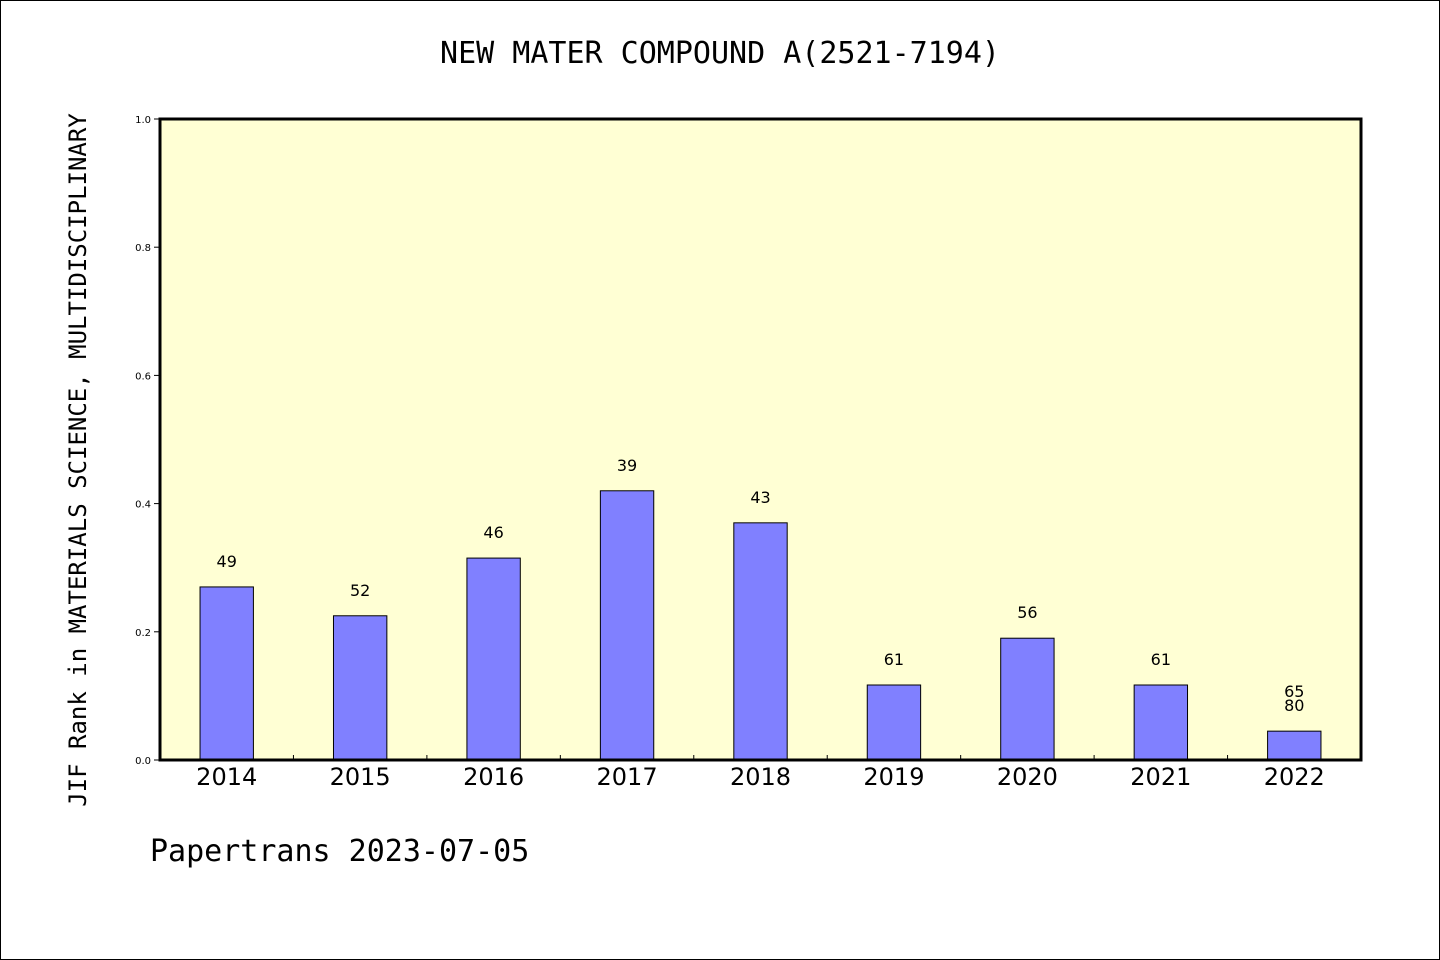 The image size is (1440, 960). Describe the element at coordinates (143, 633) in the screenshot. I see `y-tick-label: 0.2` at that location.